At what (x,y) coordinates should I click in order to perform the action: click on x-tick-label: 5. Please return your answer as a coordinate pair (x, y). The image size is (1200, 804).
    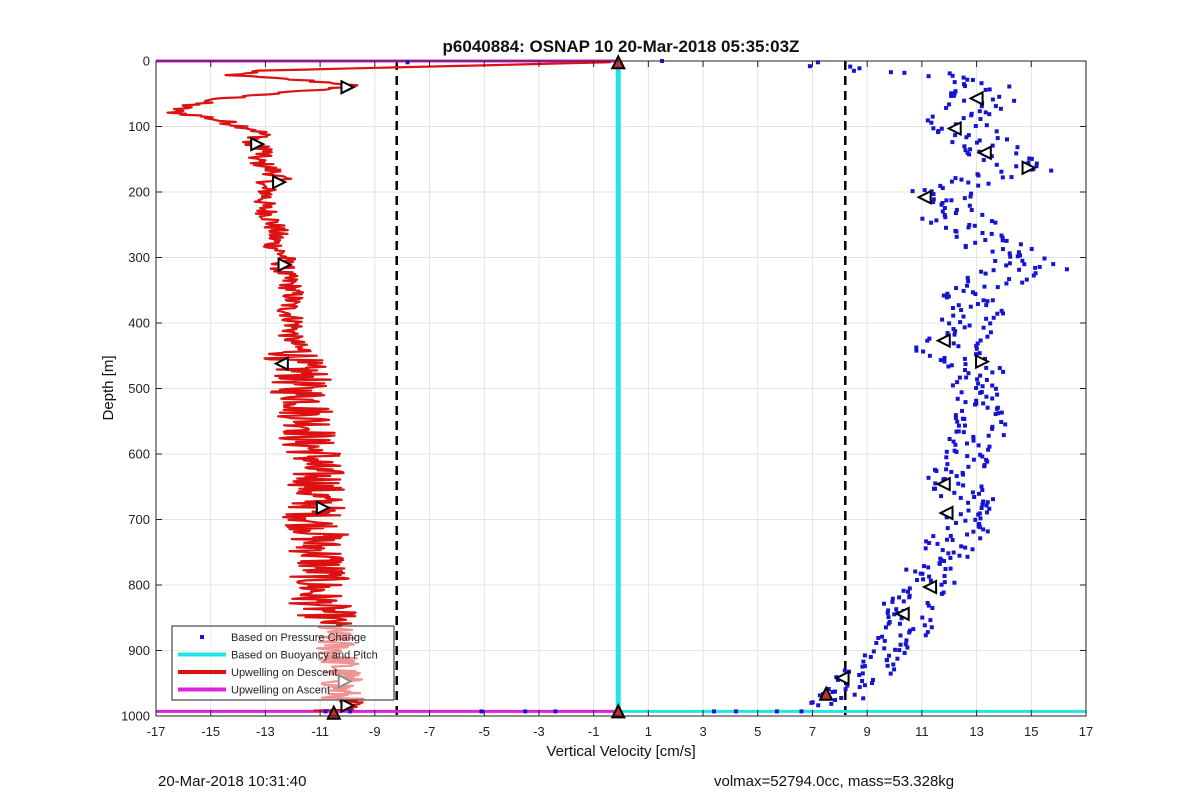
    Looking at the image, I should click on (757, 731).